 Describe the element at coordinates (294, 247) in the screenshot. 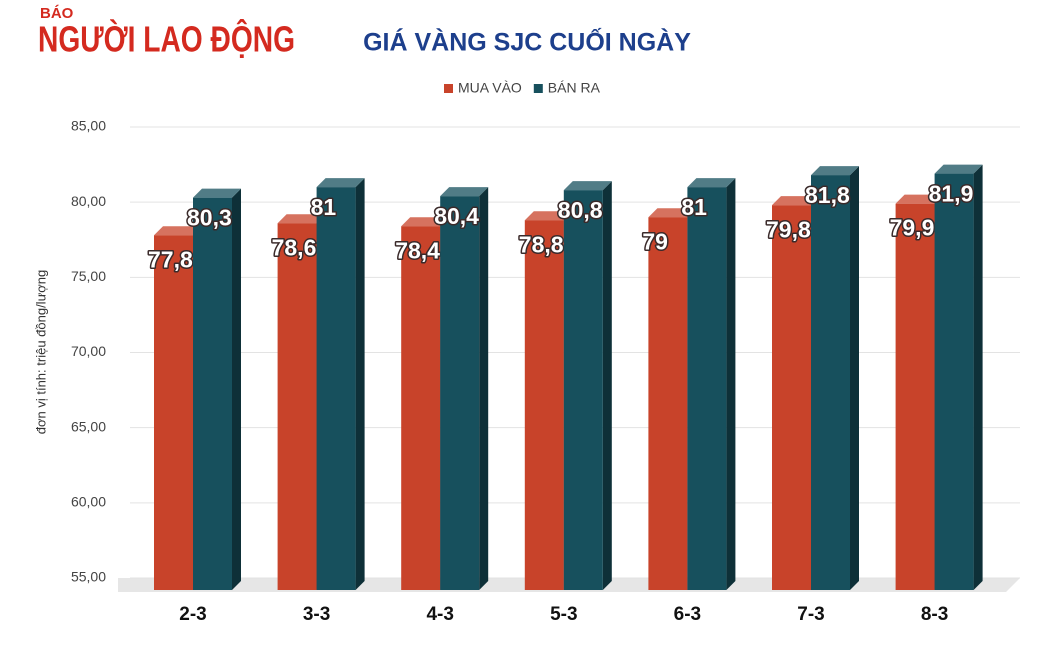

I see `value-label: 78,6` at that location.